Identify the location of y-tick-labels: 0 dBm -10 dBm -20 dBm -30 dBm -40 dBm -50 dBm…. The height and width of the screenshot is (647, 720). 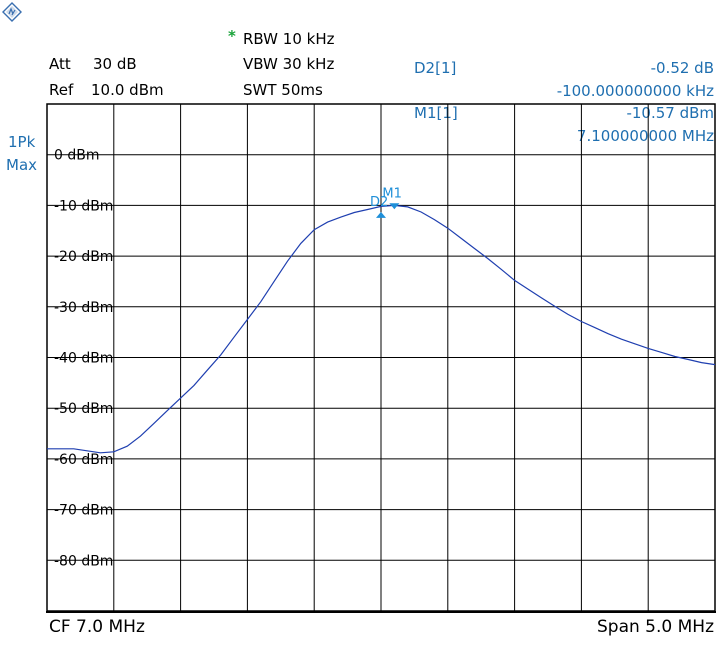
(83, 359).